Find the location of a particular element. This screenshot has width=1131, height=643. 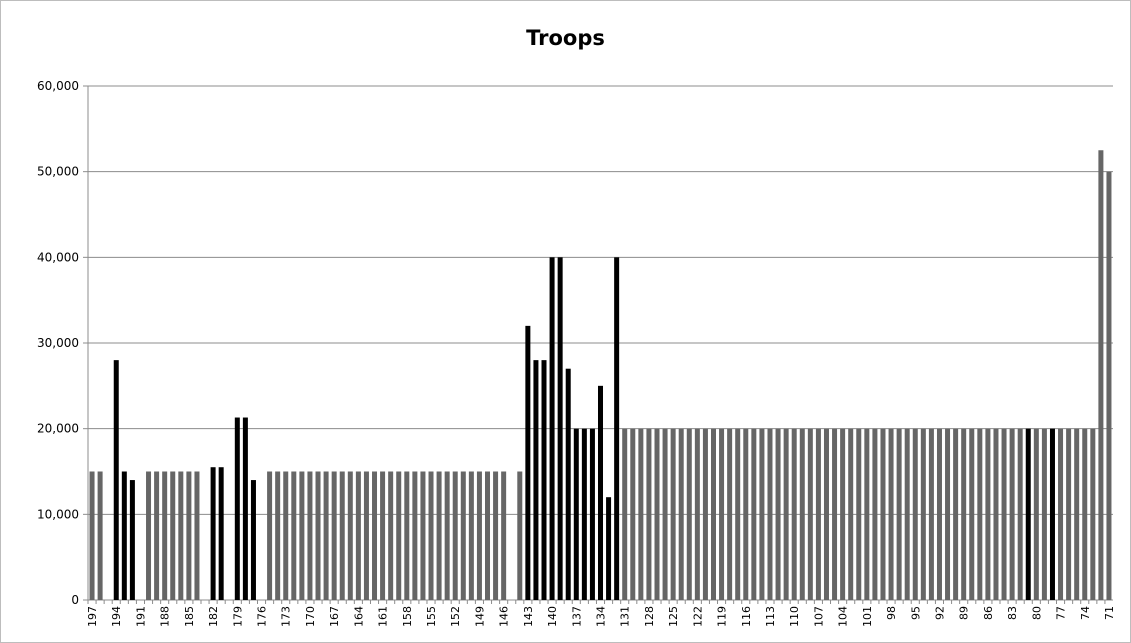

x-tick-label: 131 is located at coordinates (625, 616).